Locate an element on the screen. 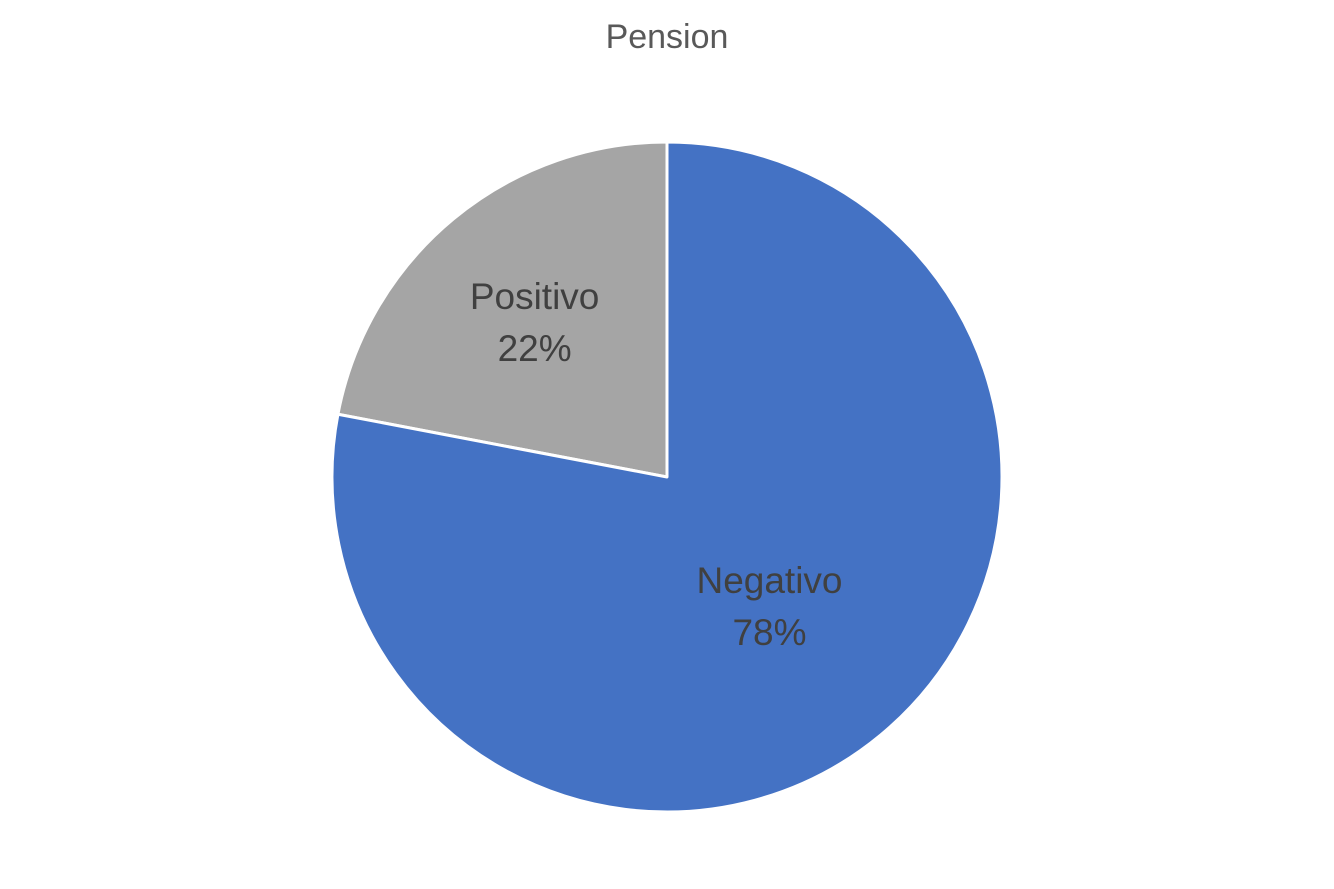  slice-label-negativo: Negativo is located at coordinates (769, 580).